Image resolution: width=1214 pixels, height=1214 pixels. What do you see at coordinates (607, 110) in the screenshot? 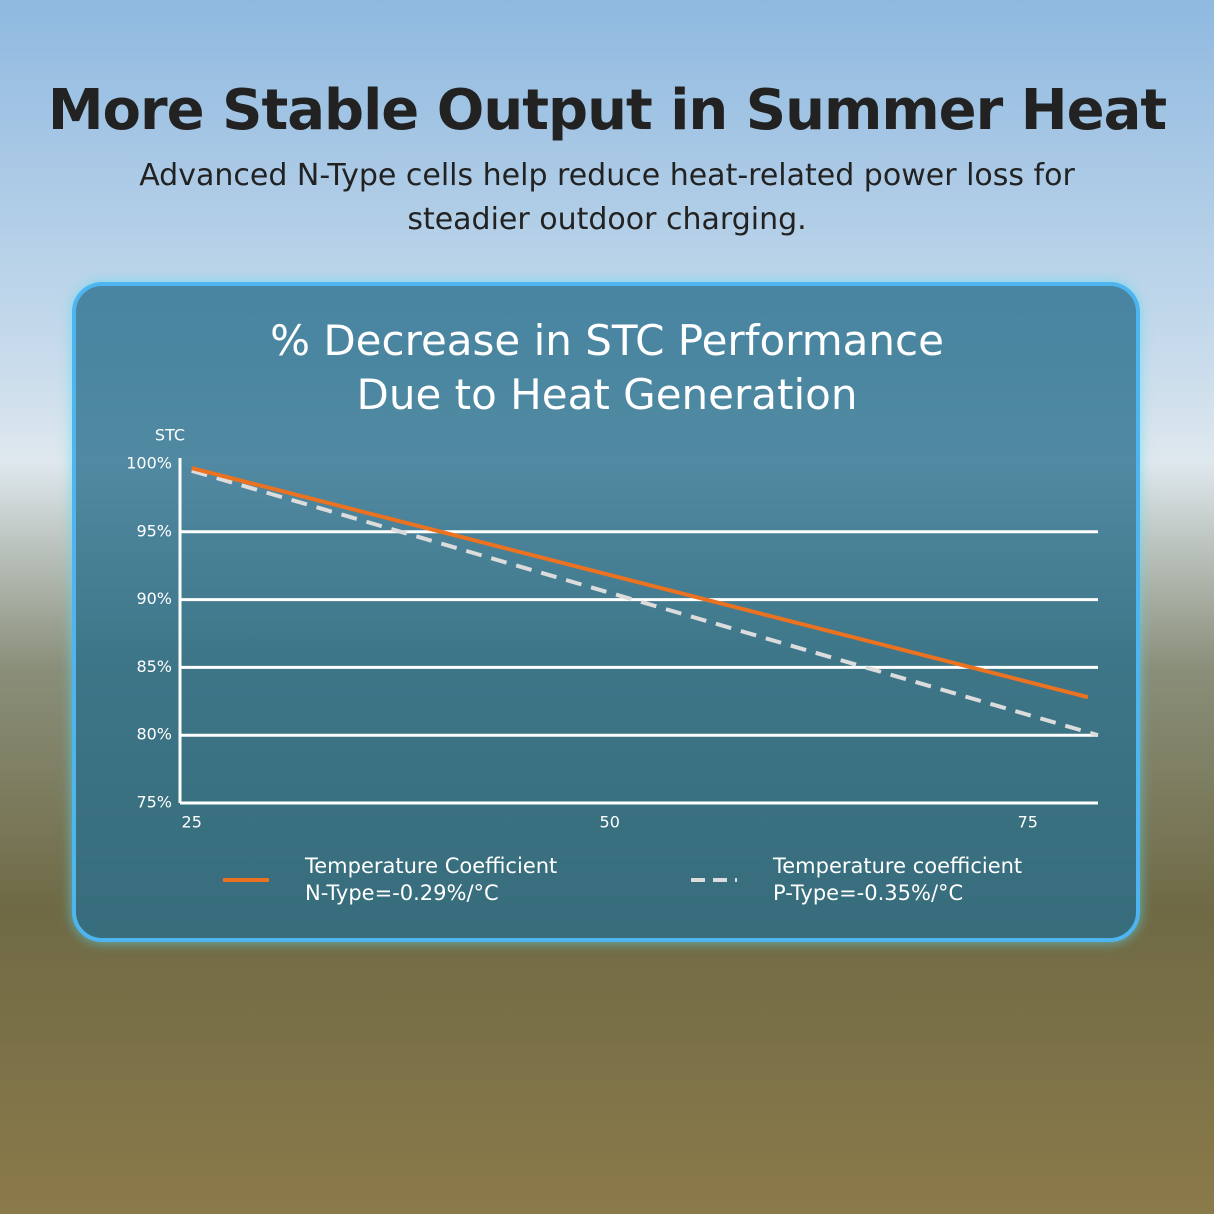
I see `headline: More Stable Output in Summer Heat` at bounding box center [607, 110].